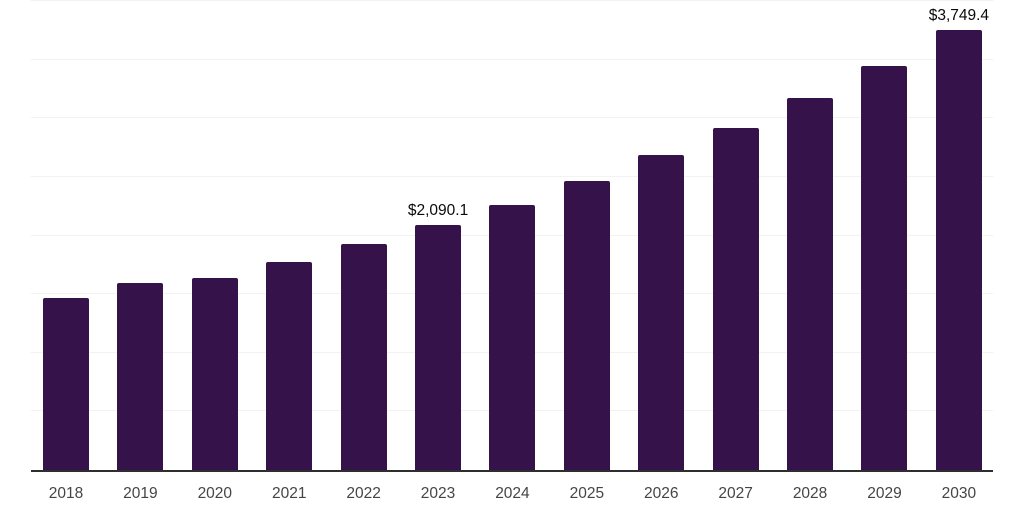  What do you see at coordinates (214, 374) in the screenshot?
I see `bar-2020` at bounding box center [214, 374].